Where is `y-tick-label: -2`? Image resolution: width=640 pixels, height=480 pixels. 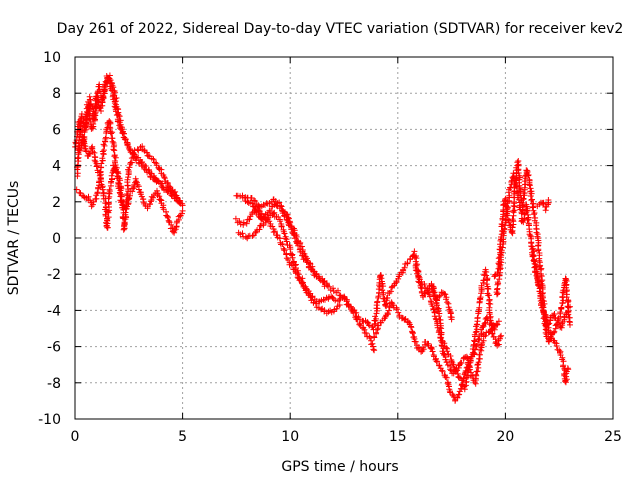 y-tick-label: -2 is located at coordinates (54, 275).